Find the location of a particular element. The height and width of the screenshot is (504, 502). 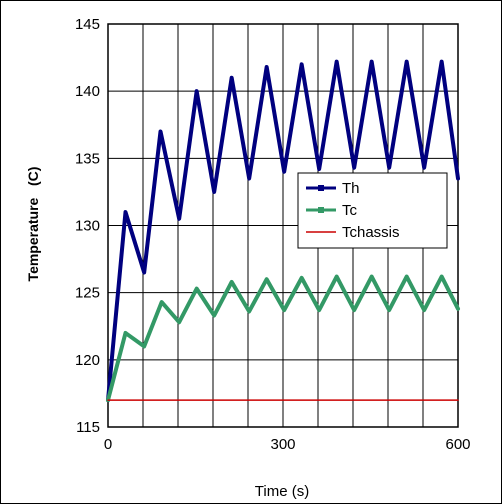

y-tick-label: 140 is located at coordinates (87, 91).